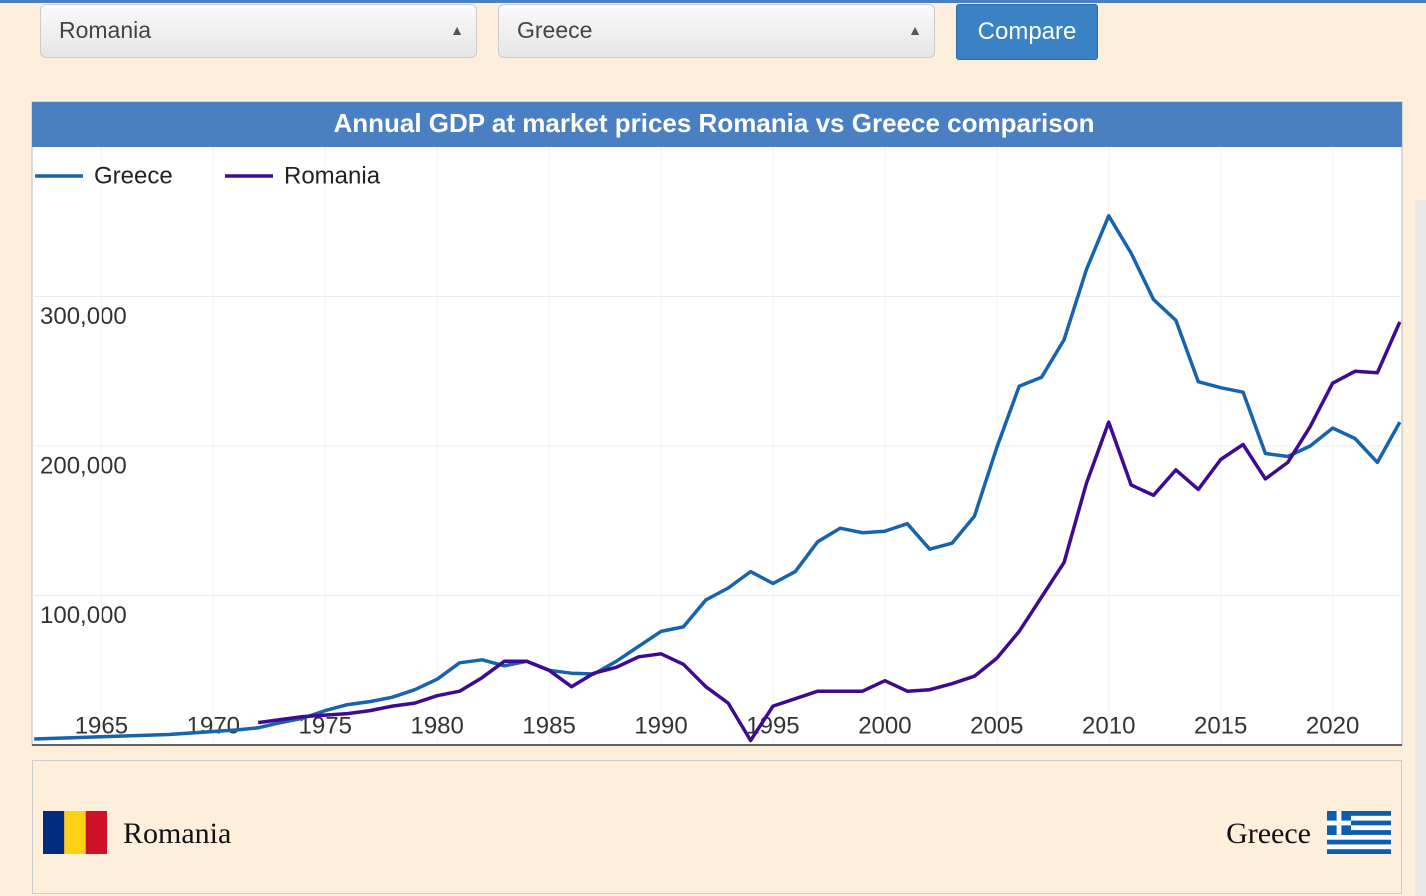 Image resolution: width=1426 pixels, height=896 pixels. What do you see at coordinates (555, 30) in the screenshot?
I see `select-value: Greece` at bounding box center [555, 30].